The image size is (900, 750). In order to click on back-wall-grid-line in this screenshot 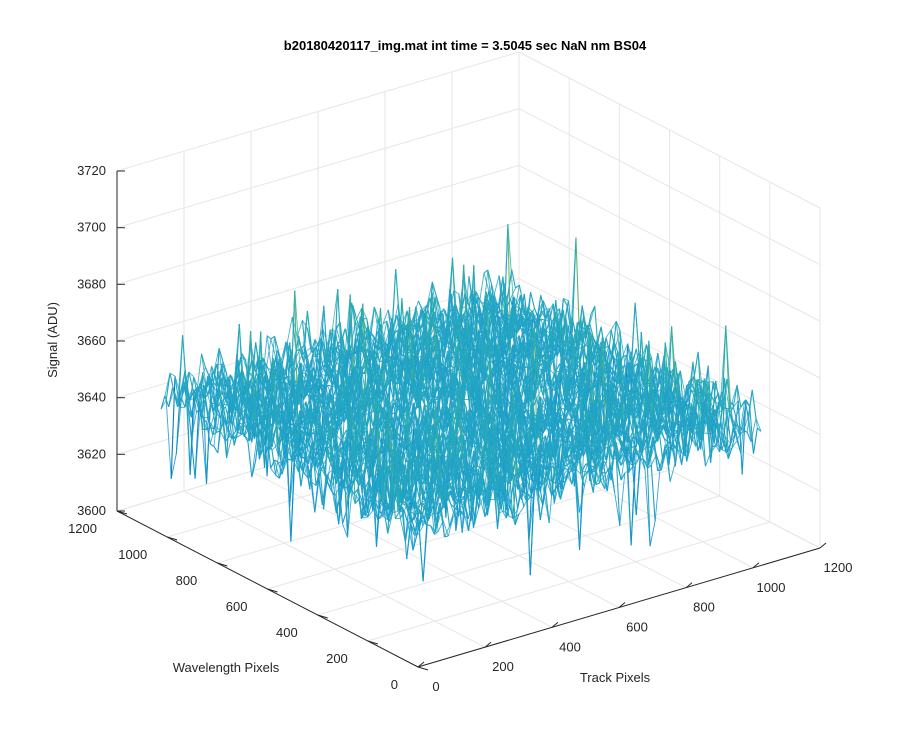, I will do `click(318, 224)`.